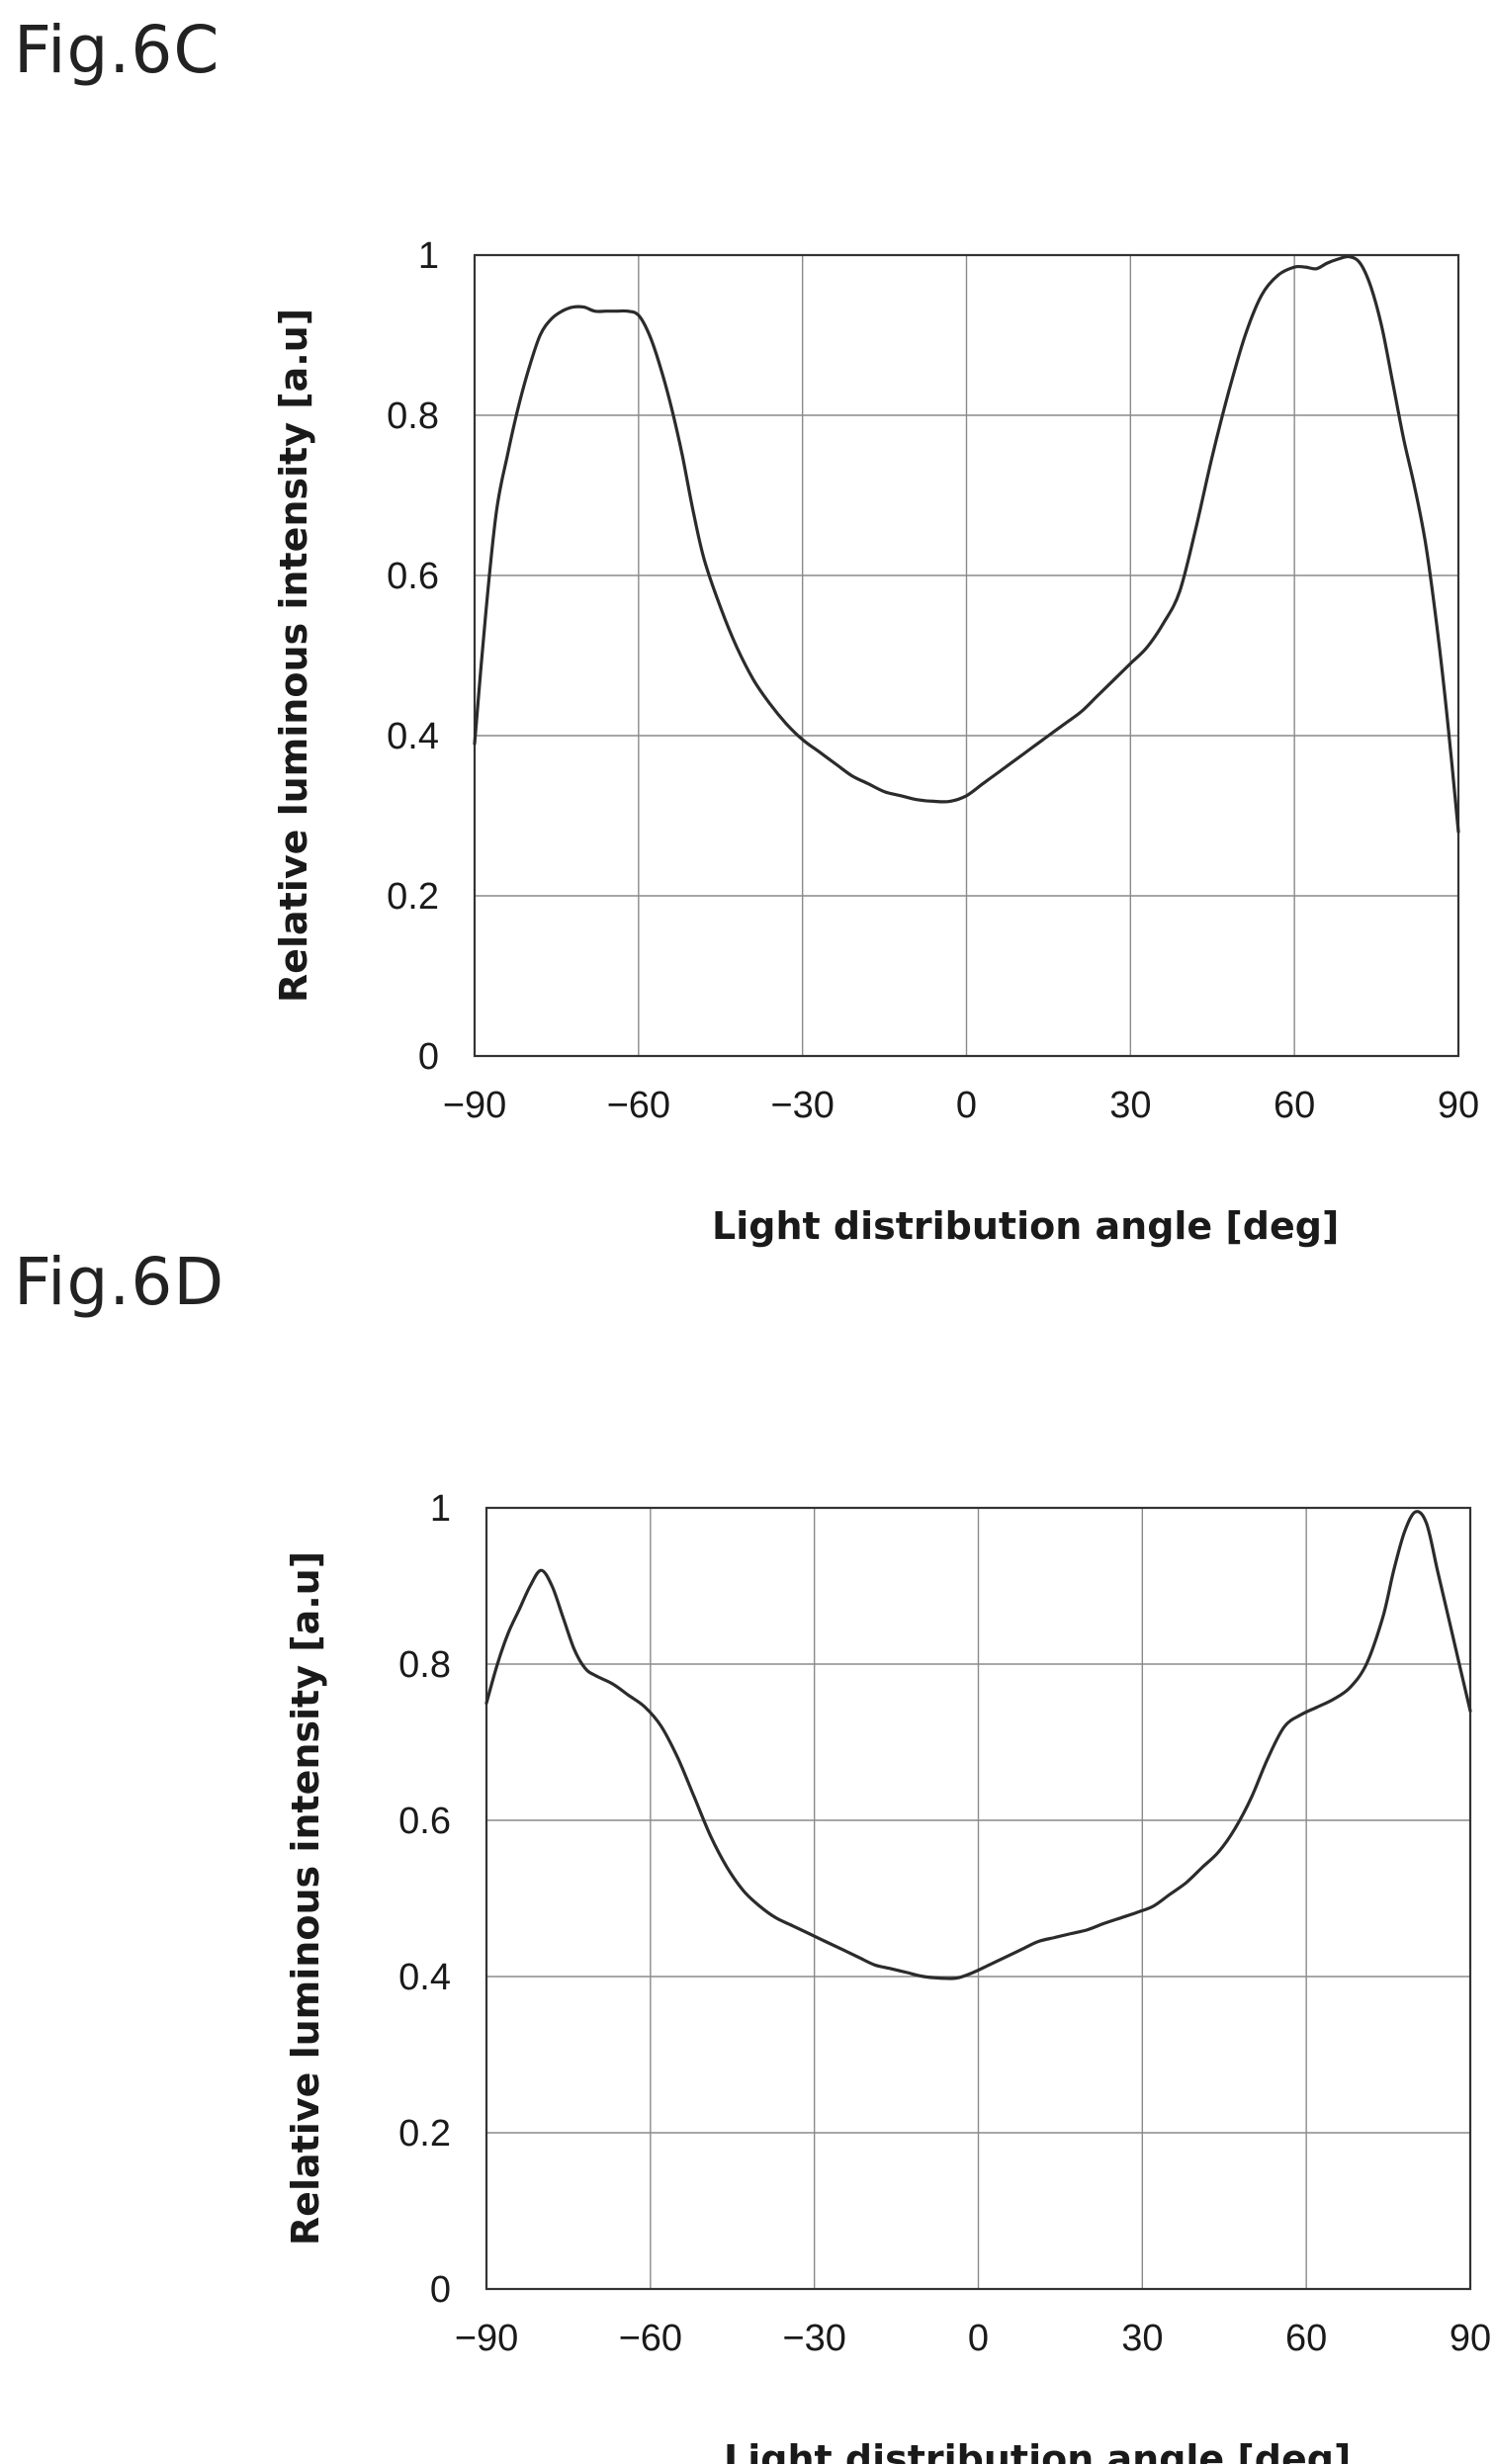 This screenshot has height=2464, width=1494. Describe the element at coordinates (117, 50) in the screenshot. I see `figure-label-6c: Fig.6C` at that location.